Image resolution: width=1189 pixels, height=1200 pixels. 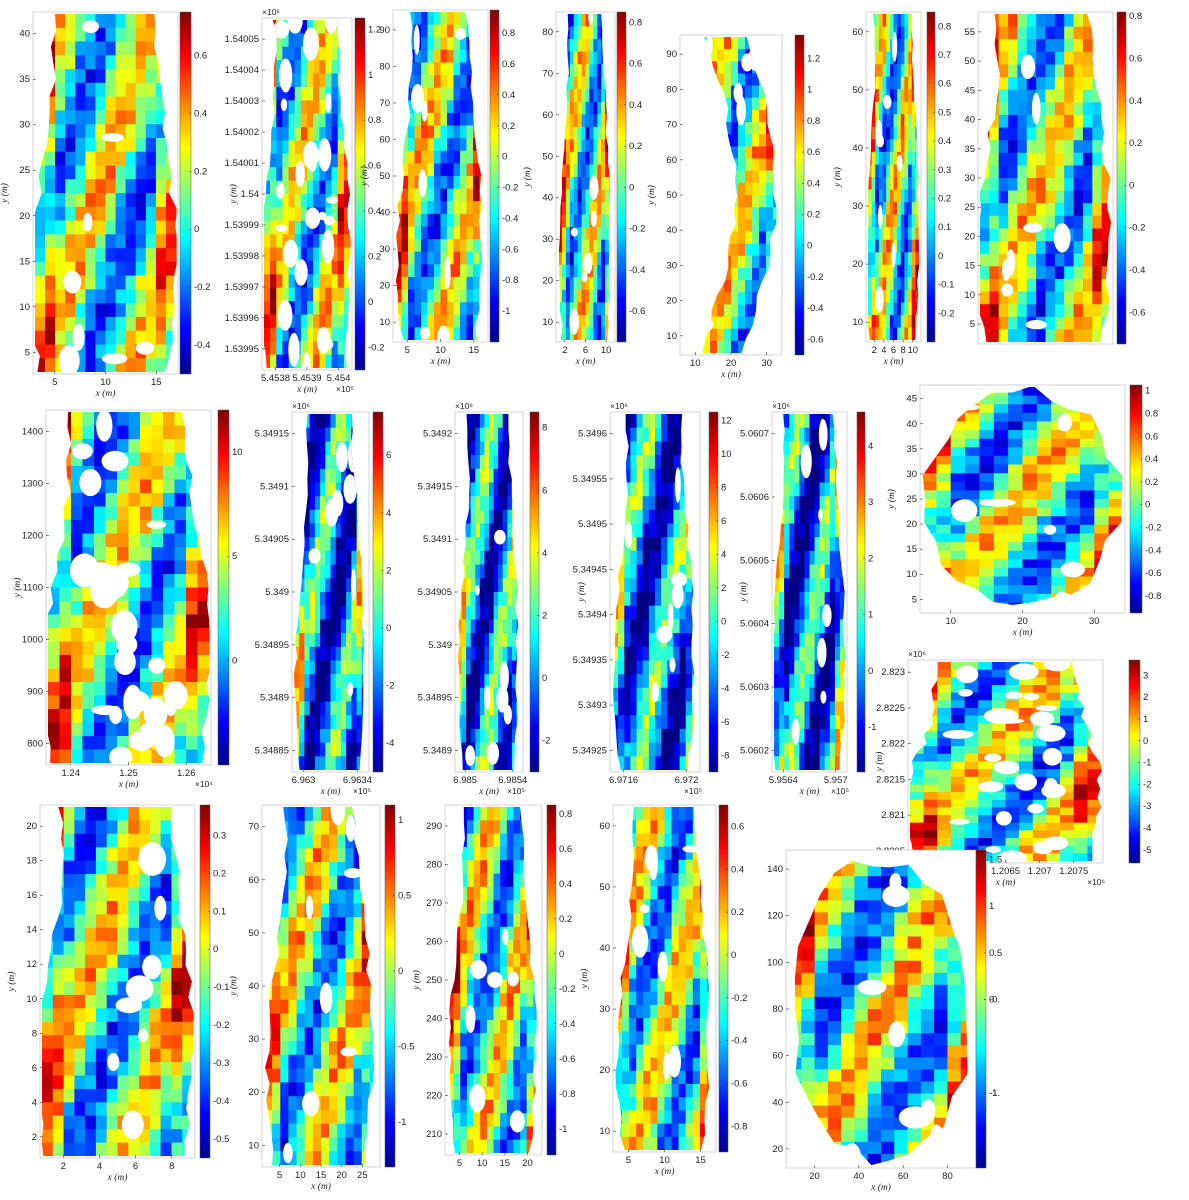 What do you see at coordinates (754, 560) in the screenshot?
I see `y-tick-label: 5.0605` at bounding box center [754, 560].